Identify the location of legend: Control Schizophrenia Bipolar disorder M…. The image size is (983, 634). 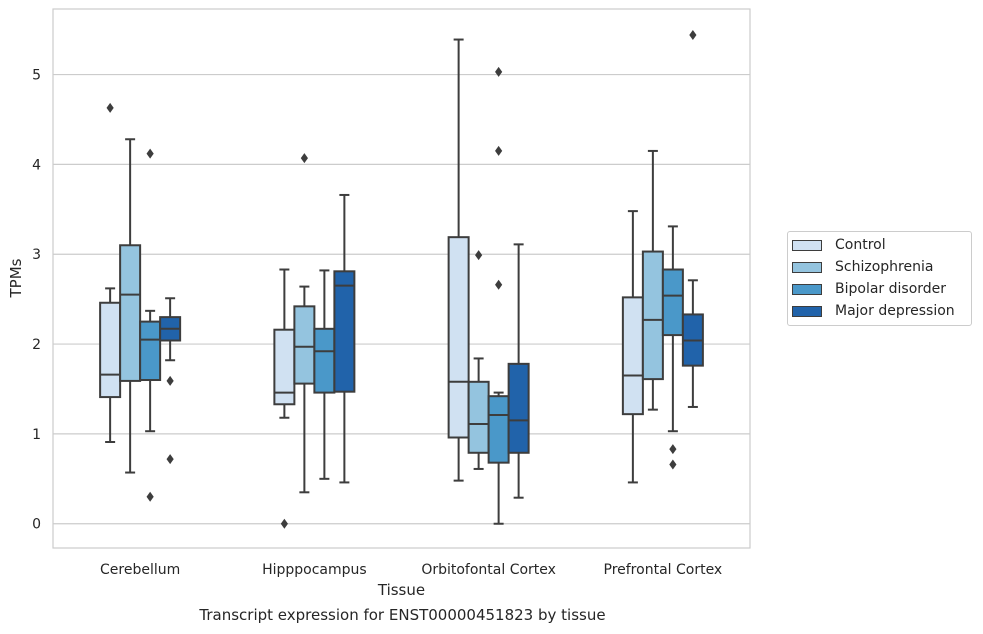
(879, 278).